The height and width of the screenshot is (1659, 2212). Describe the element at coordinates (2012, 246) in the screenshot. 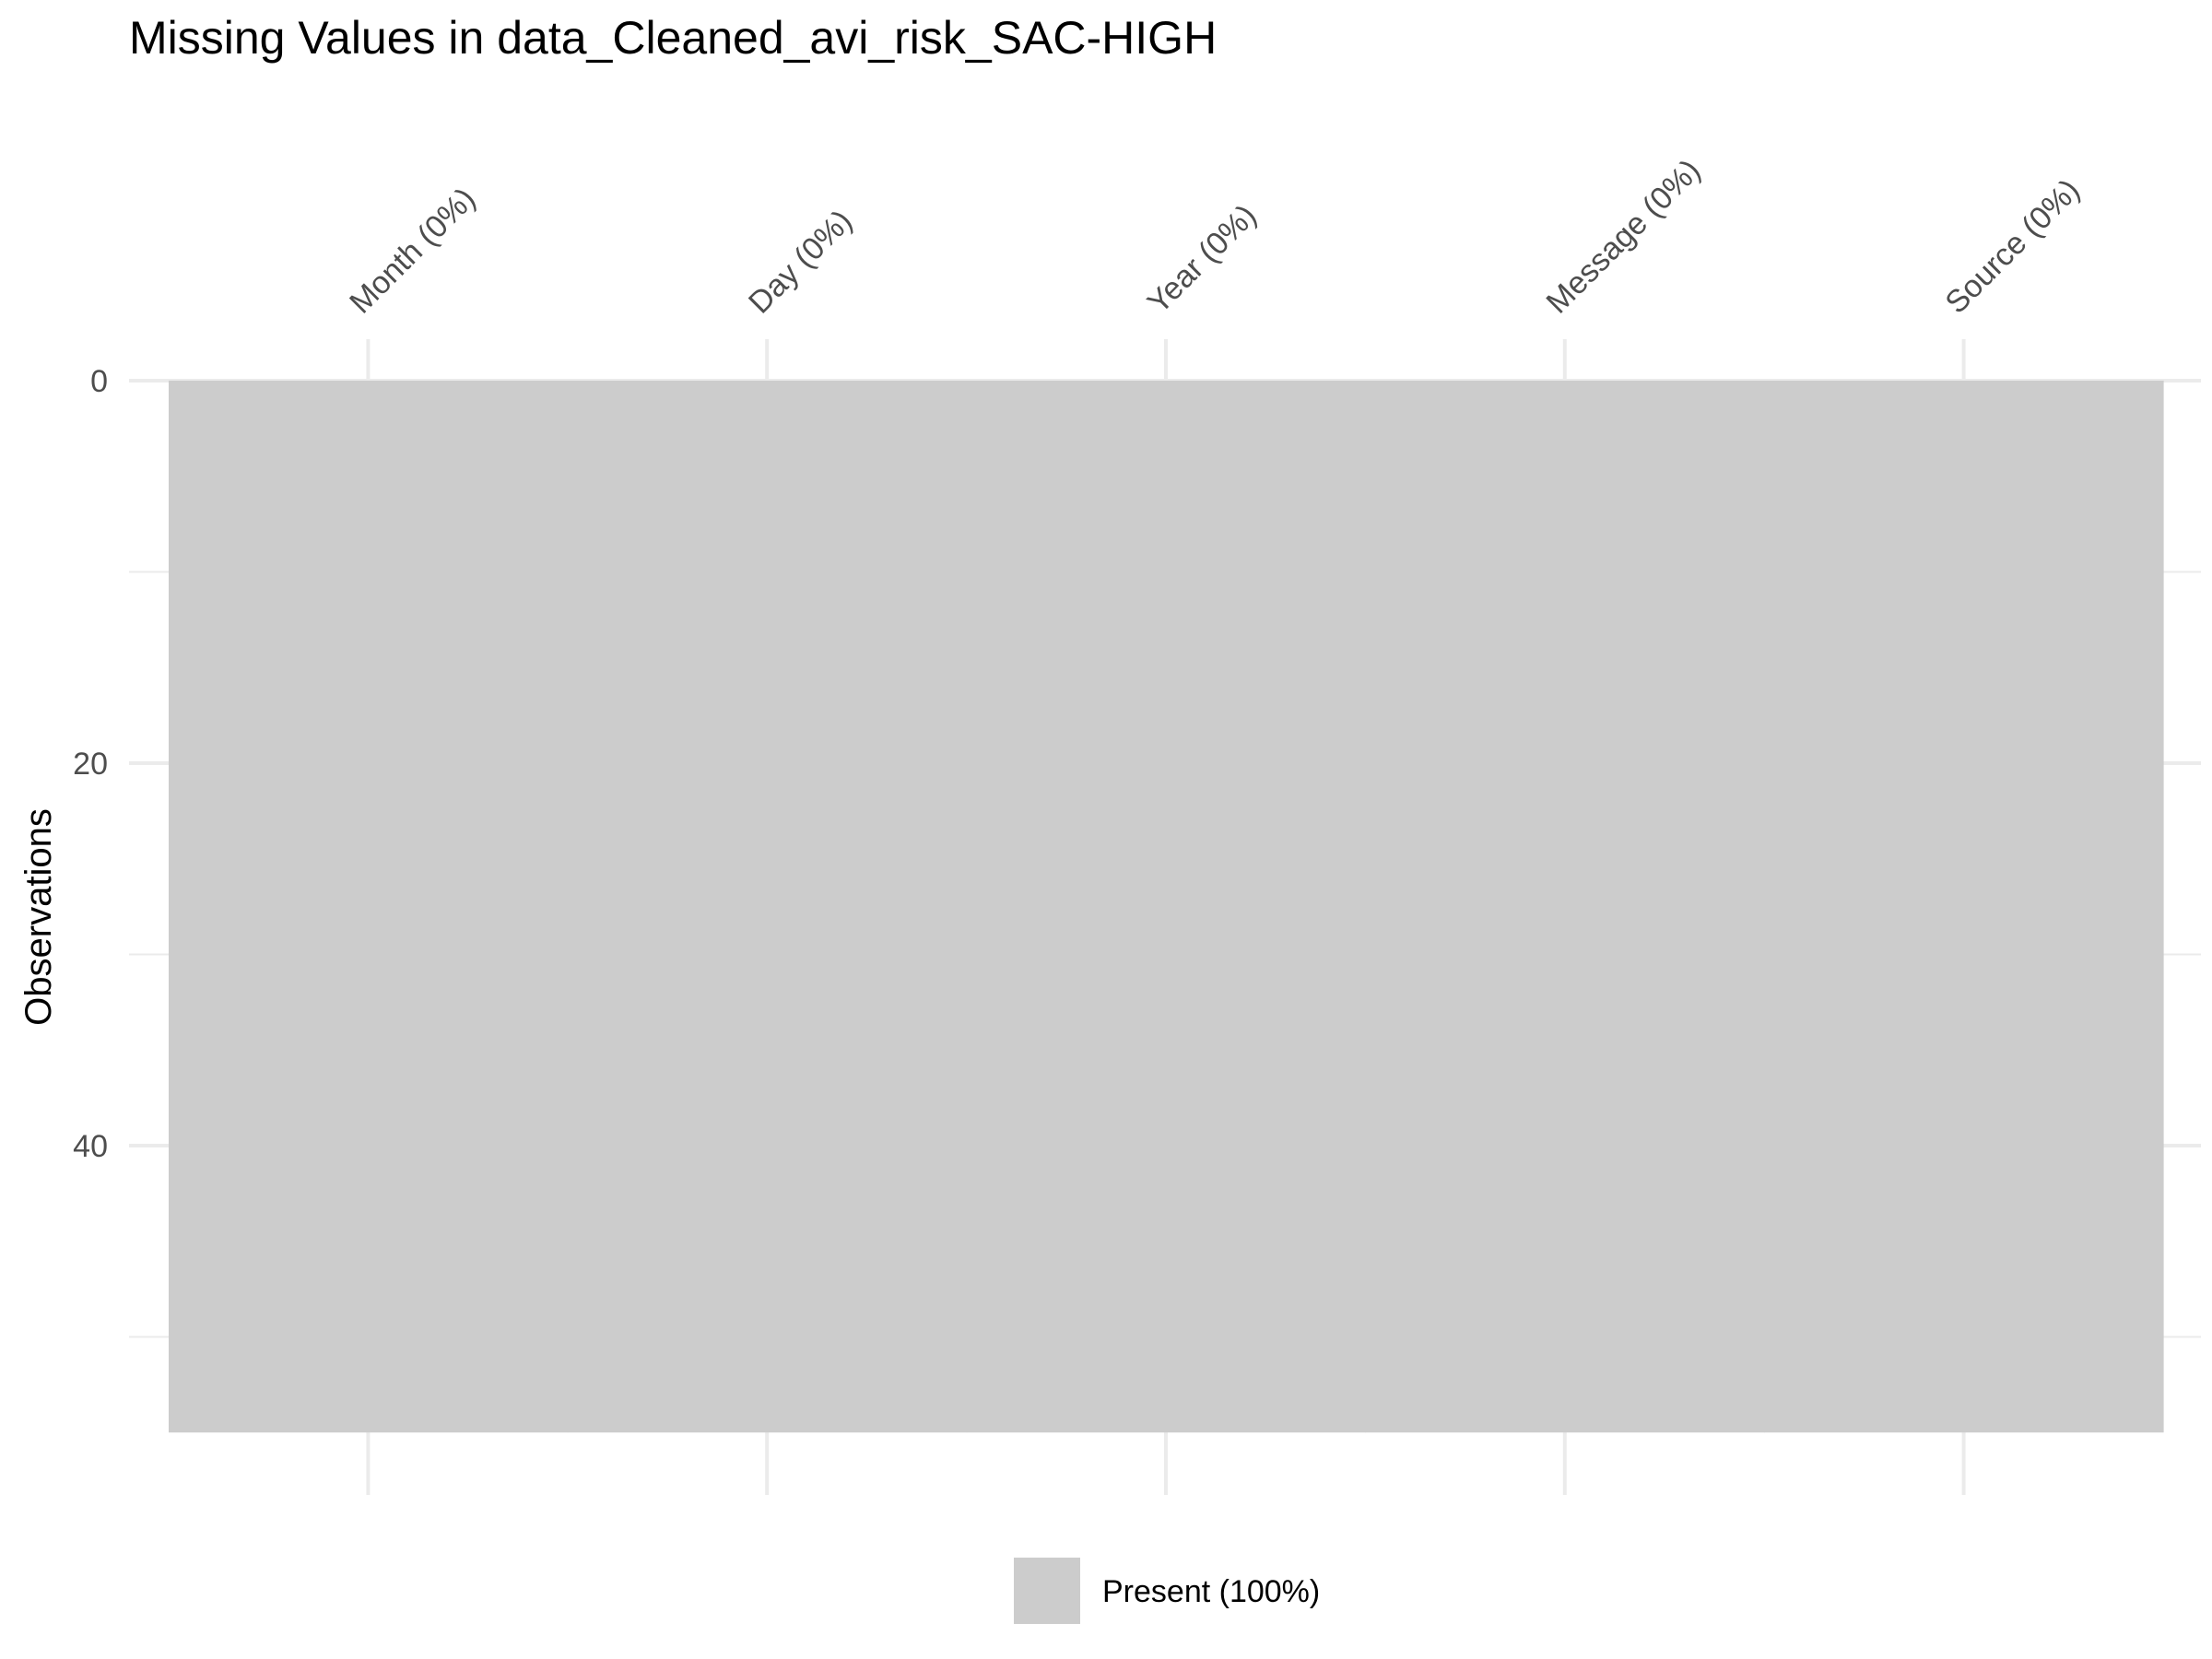

I see `column-label: Source (0%)` at that location.